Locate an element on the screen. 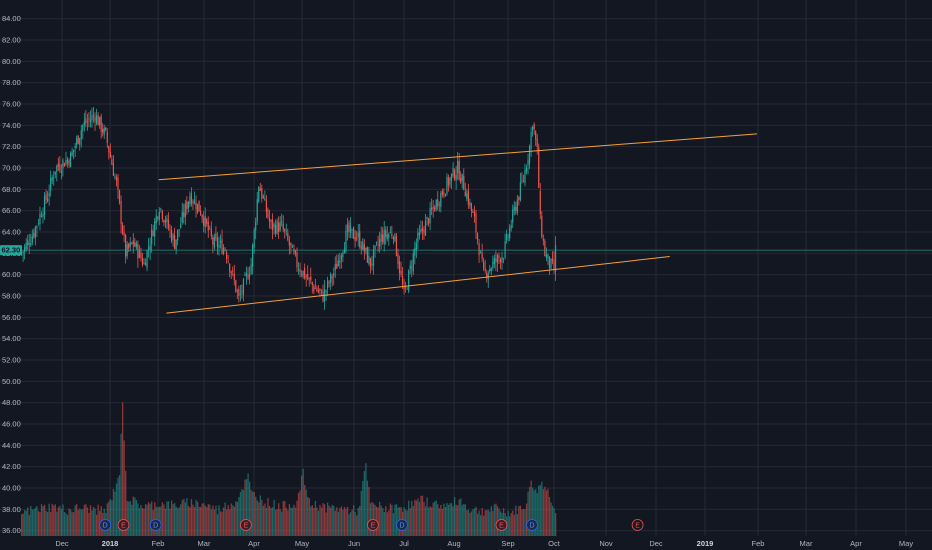 The height and width of the screenshot is (550, 932). last-price-tag: 62.30 is located at coordinates (11, 250).